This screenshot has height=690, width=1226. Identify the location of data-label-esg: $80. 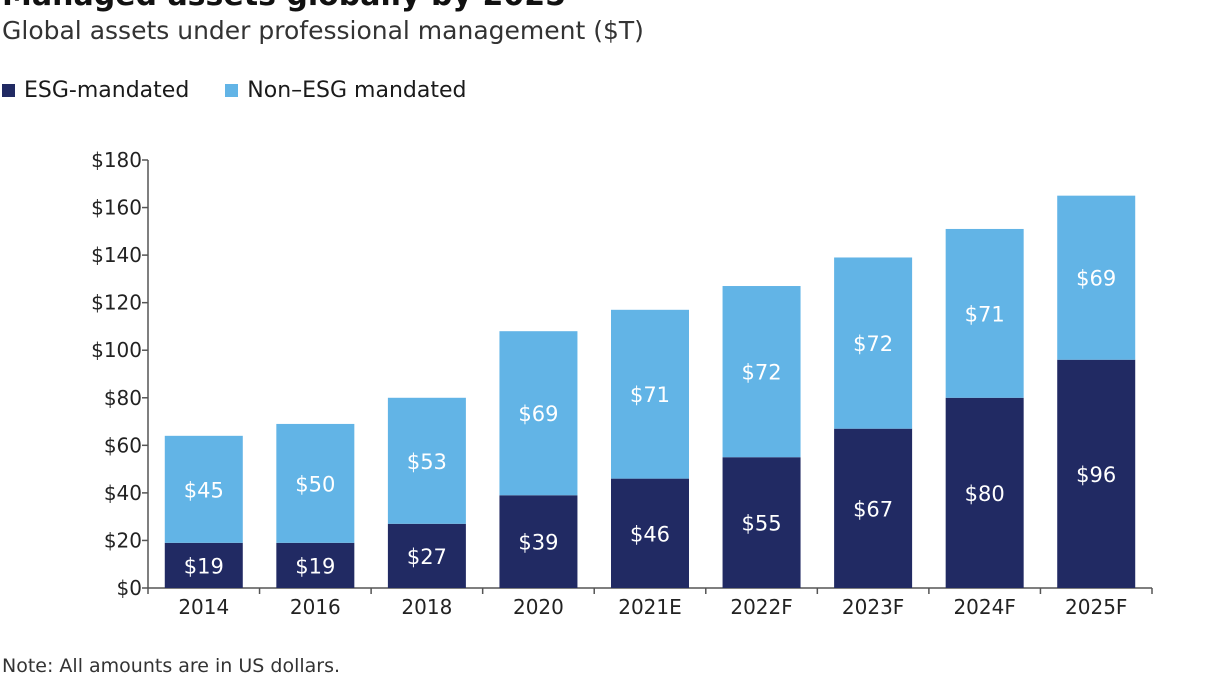
(985, 494).